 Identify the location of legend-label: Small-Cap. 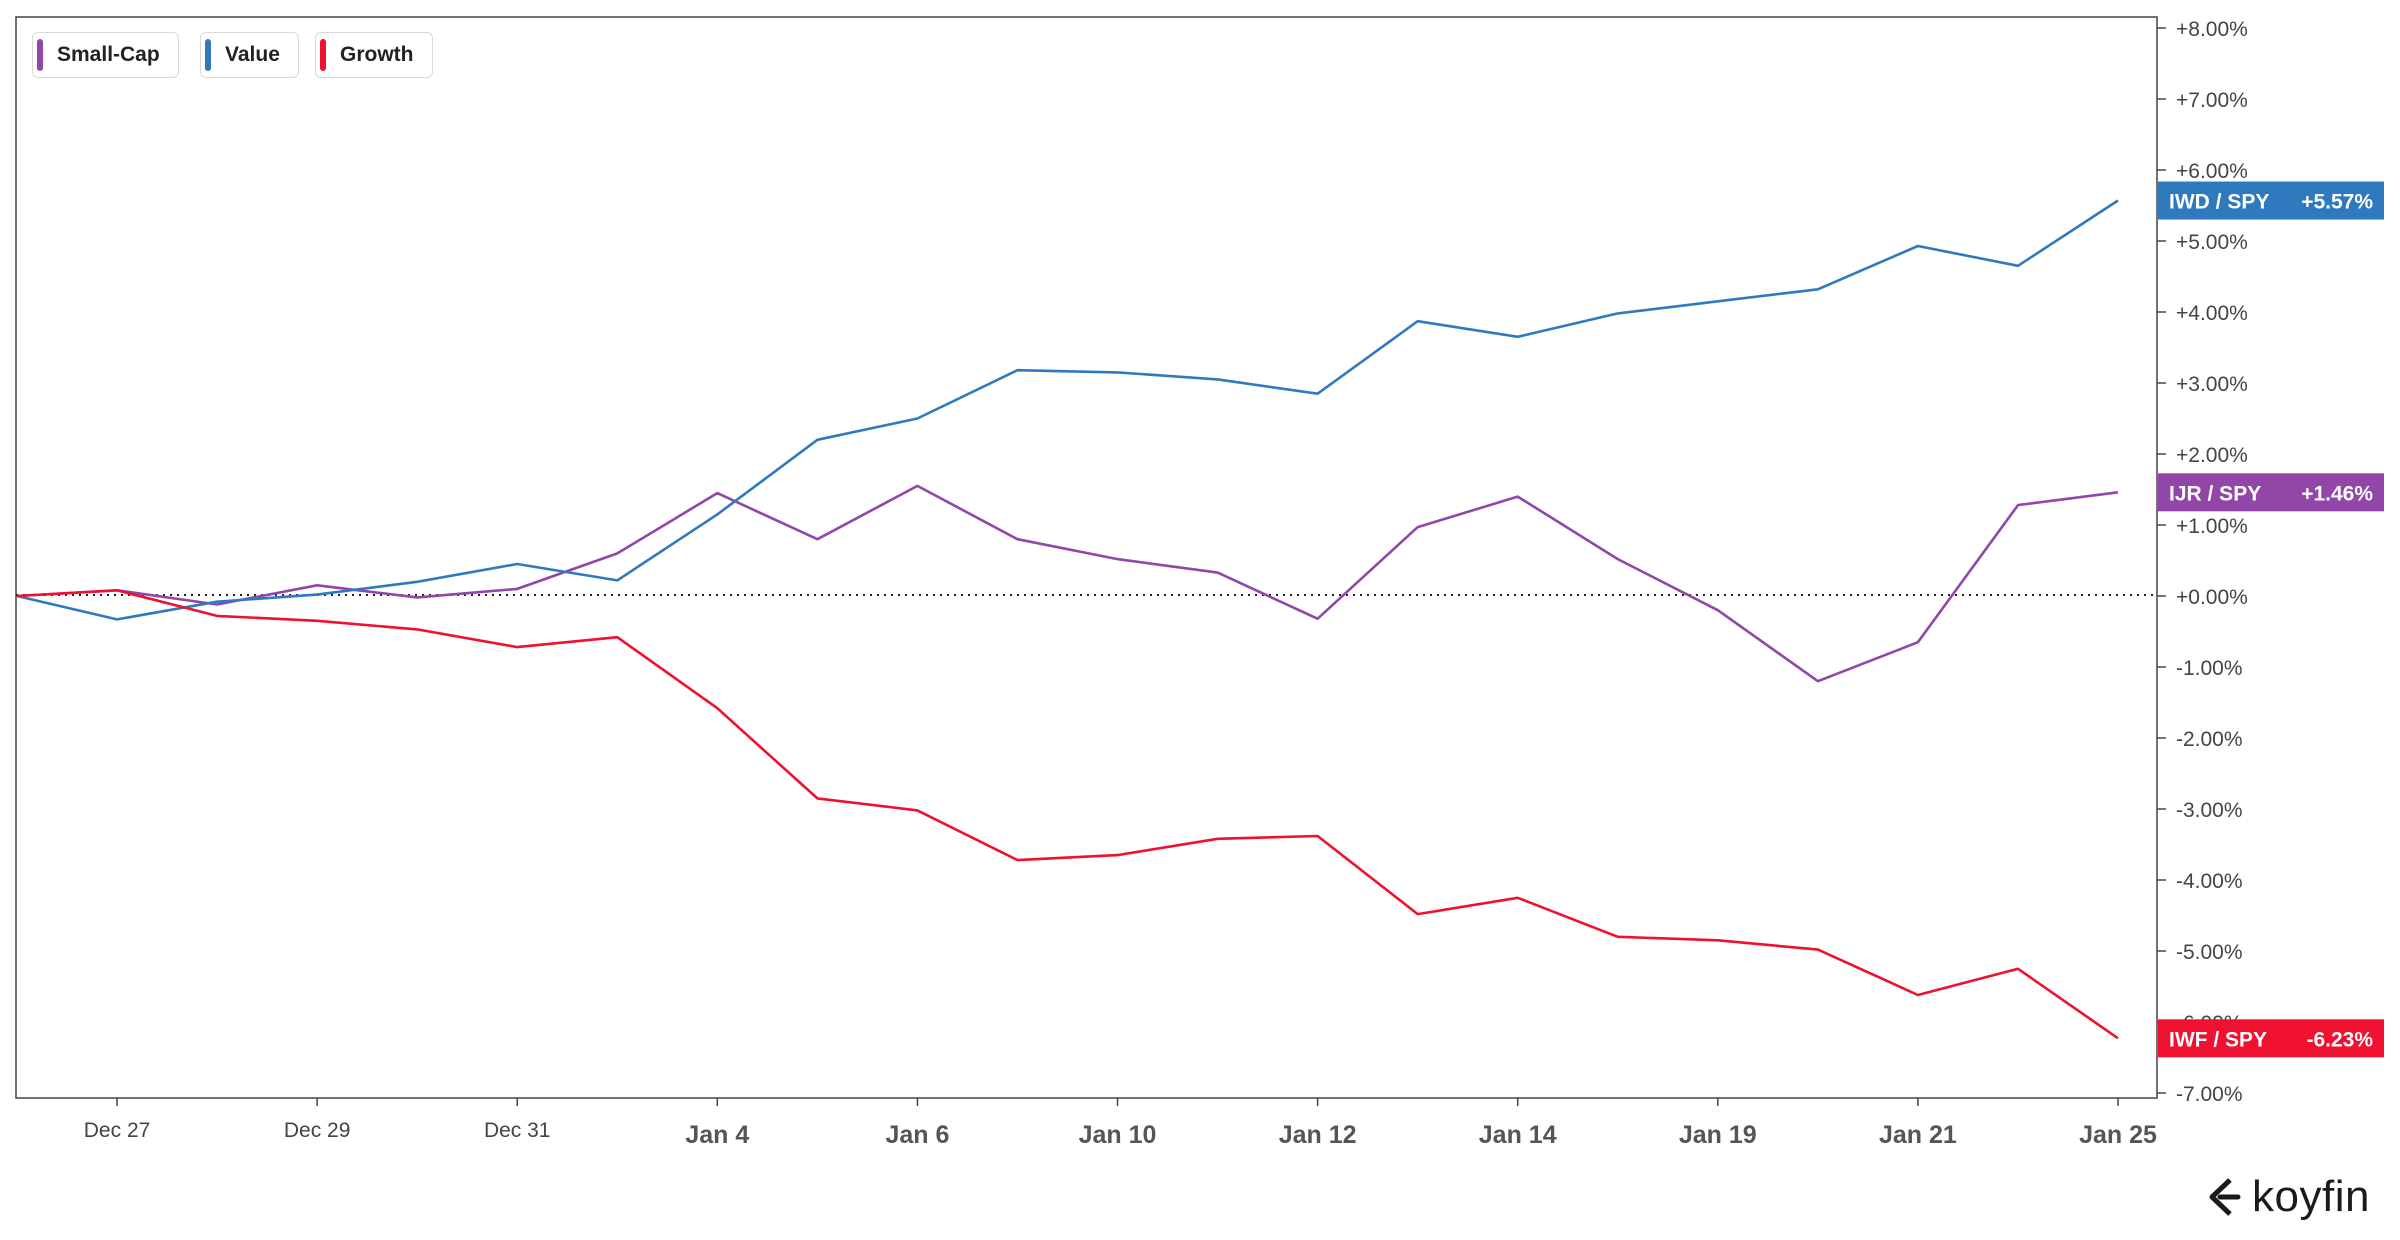
(108, 54).